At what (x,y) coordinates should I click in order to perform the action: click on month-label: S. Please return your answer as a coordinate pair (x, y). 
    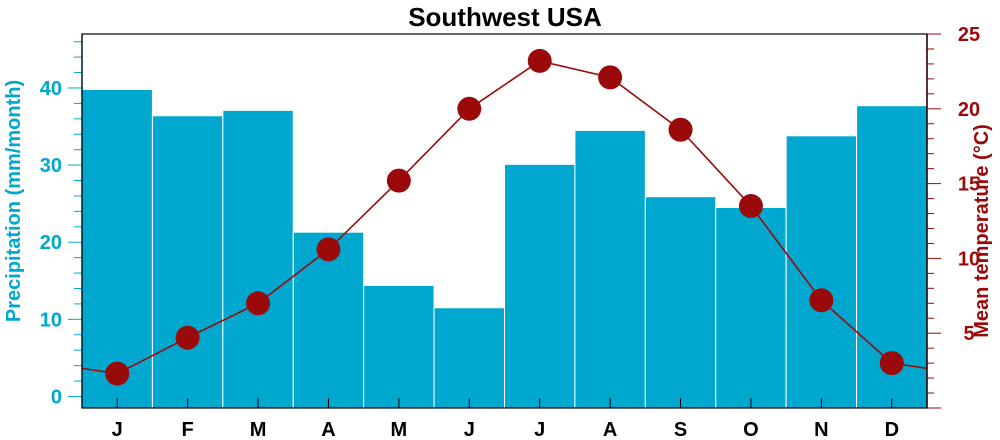
    Looking at the image, I should click on (680, 429).